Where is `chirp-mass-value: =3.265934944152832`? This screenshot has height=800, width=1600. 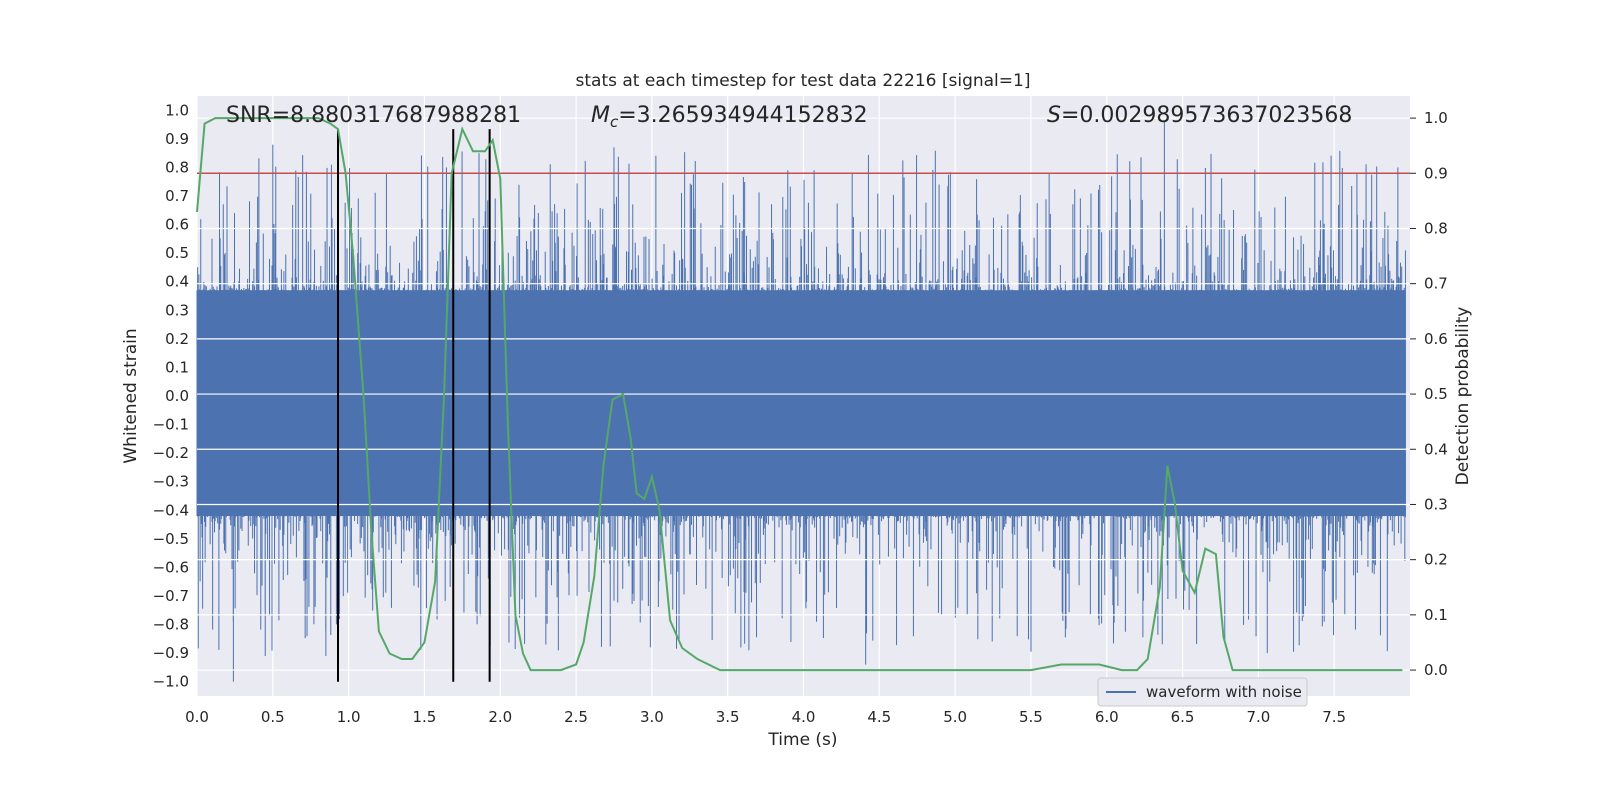
chirp-mass-value: =3.265934944152832 is located at coordinates (742, 115).